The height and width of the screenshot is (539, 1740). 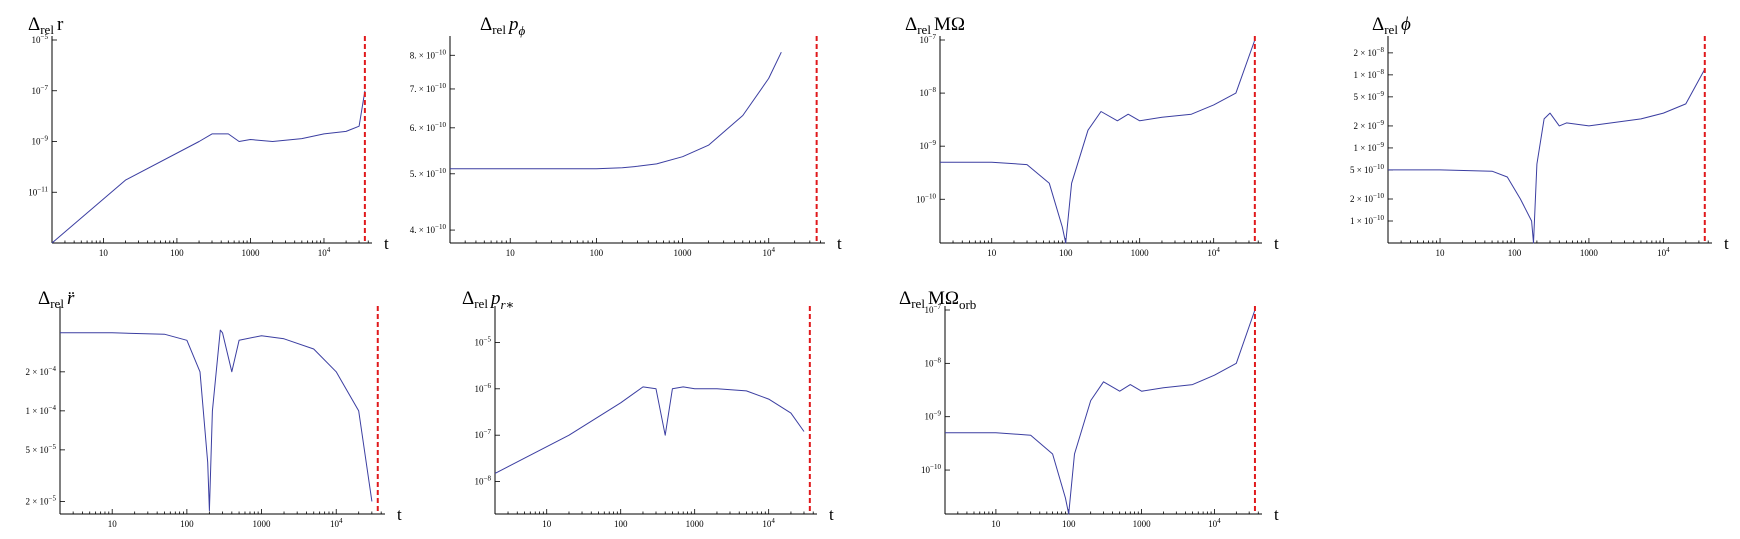 What do you see at coordinates (428, 229) in the screenshot?
I see `y-tick-label: 4. × 10−10` at bounding box center [428, 229].